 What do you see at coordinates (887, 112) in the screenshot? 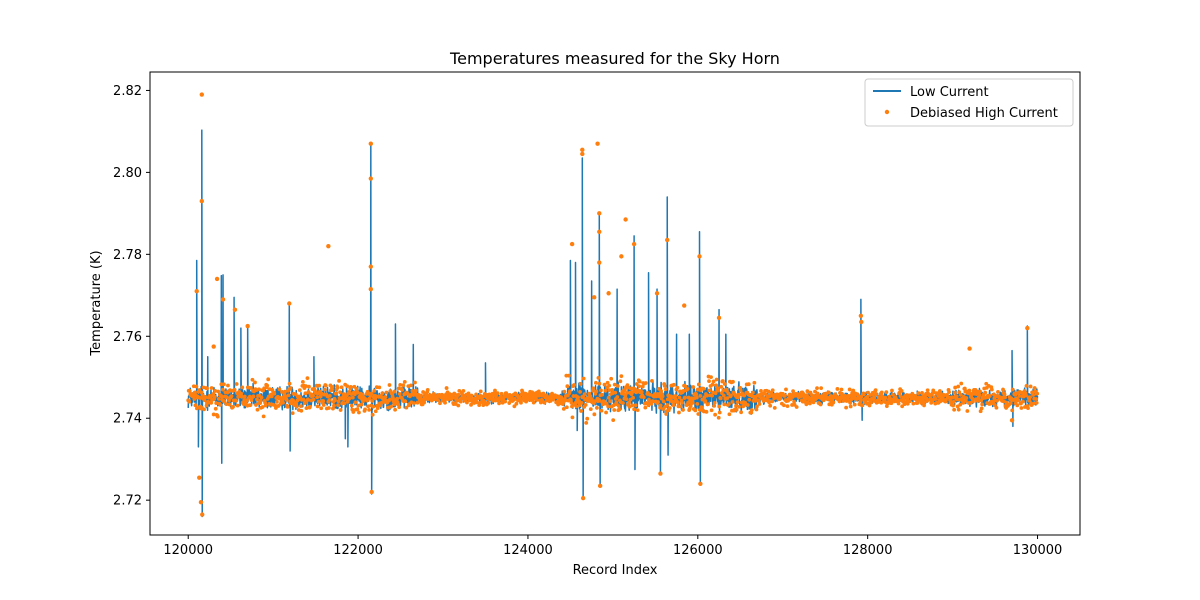
I see `legend-marker-swatch` at bounding box center [887, 112].